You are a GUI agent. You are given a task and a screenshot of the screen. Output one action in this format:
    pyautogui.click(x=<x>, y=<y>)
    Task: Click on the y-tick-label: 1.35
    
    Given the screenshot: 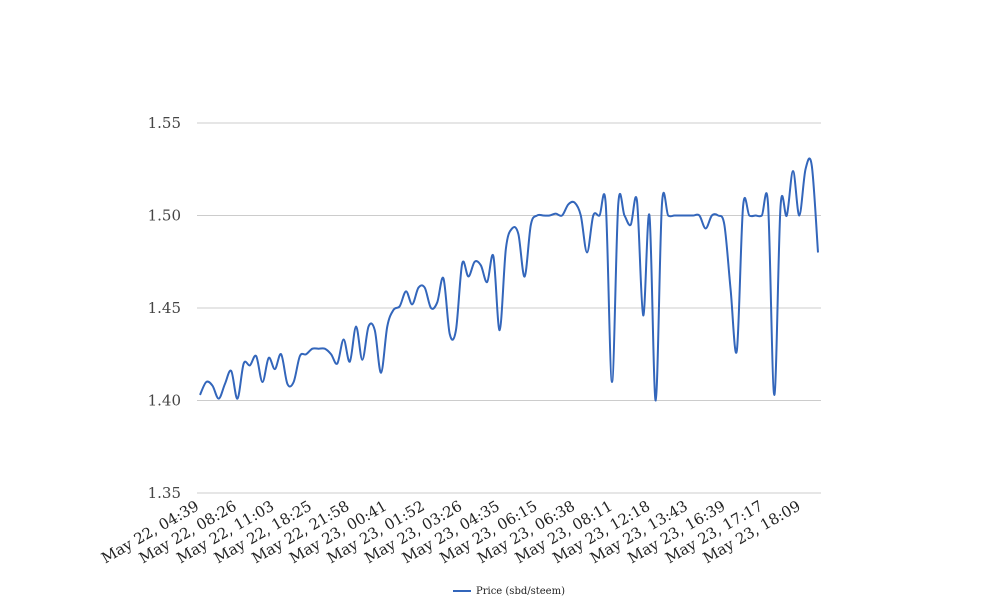 What is the action you would take?
    pyautogui.click(x=164, y=493)
    